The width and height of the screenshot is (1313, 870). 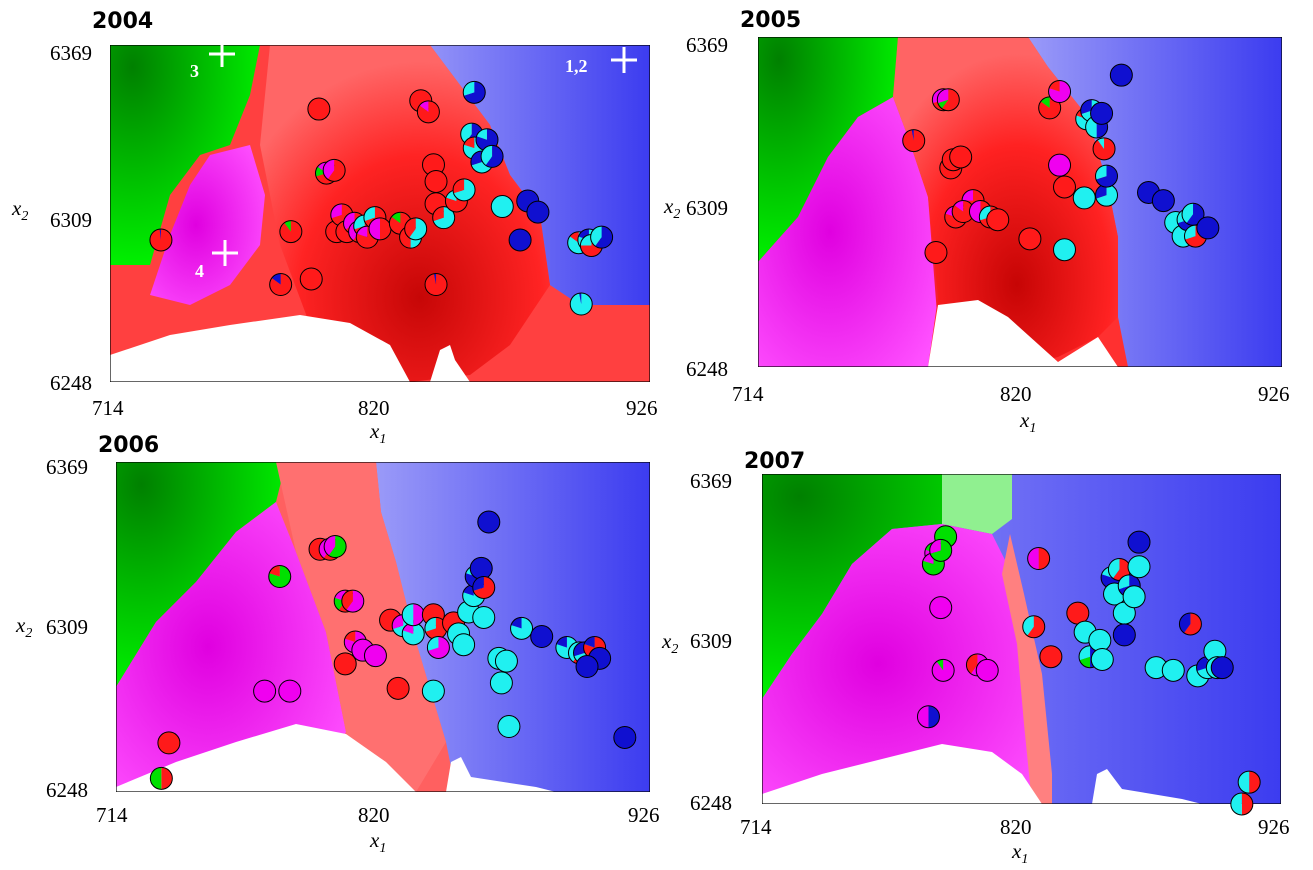 I want to click on points-2006, so click(x=393, y=650).